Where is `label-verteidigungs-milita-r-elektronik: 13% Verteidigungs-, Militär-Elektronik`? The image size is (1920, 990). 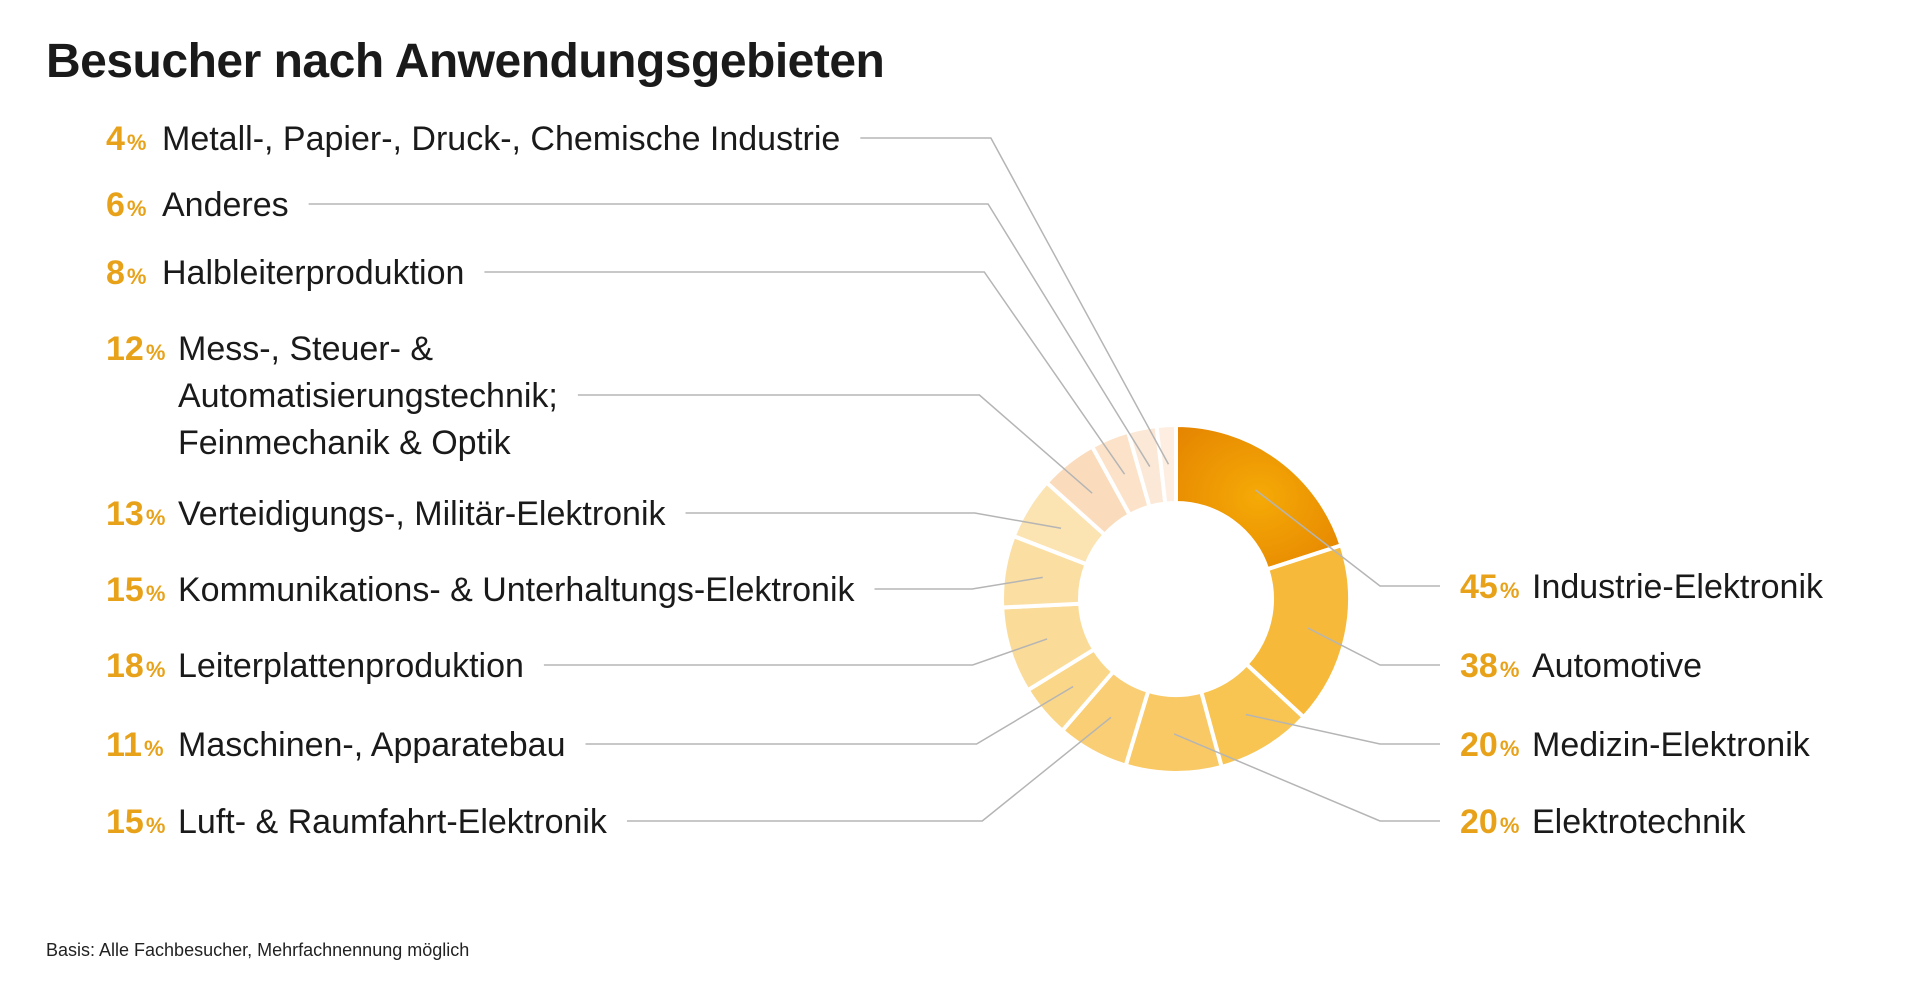 label-verteidigungs-milita-r-elektronik: 13% Verteidigungs-, Militär-Elektronik is located at coordinates (386, 514).